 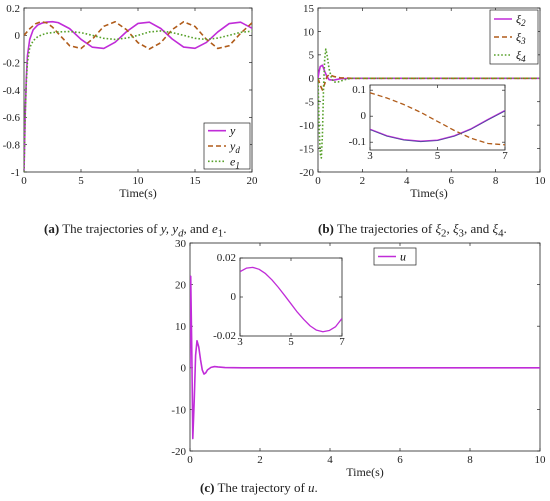 I want to click on caption-a: (a) The trajectories of y, yd, and e1., so click(x=135, y=230).